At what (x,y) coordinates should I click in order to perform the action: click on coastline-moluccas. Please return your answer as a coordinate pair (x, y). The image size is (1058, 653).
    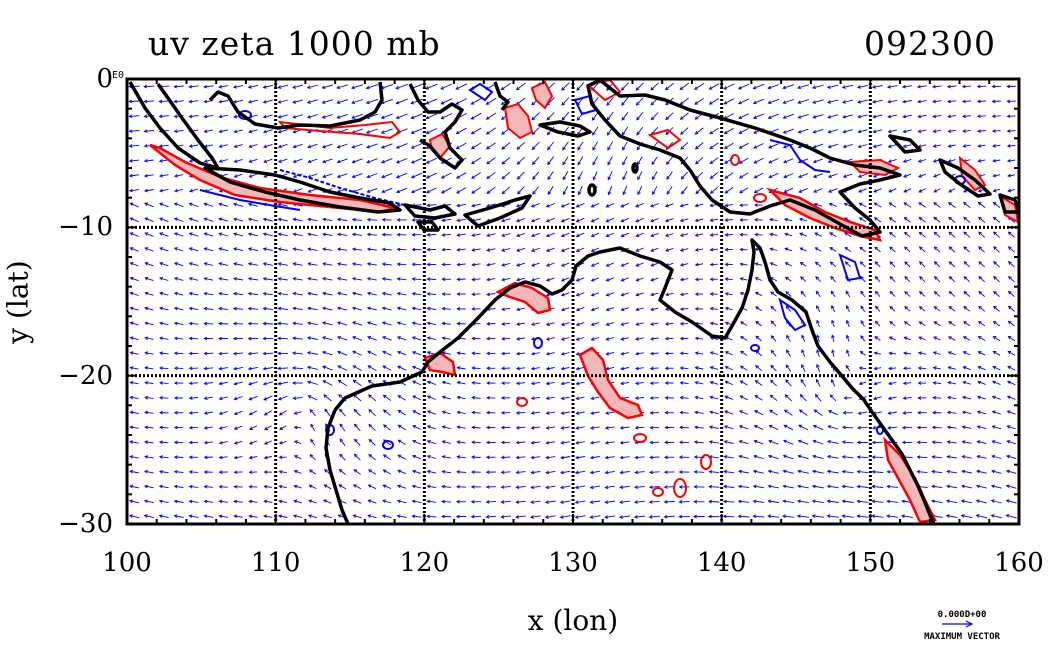
    Looking at the image, I should click on (565, 129).